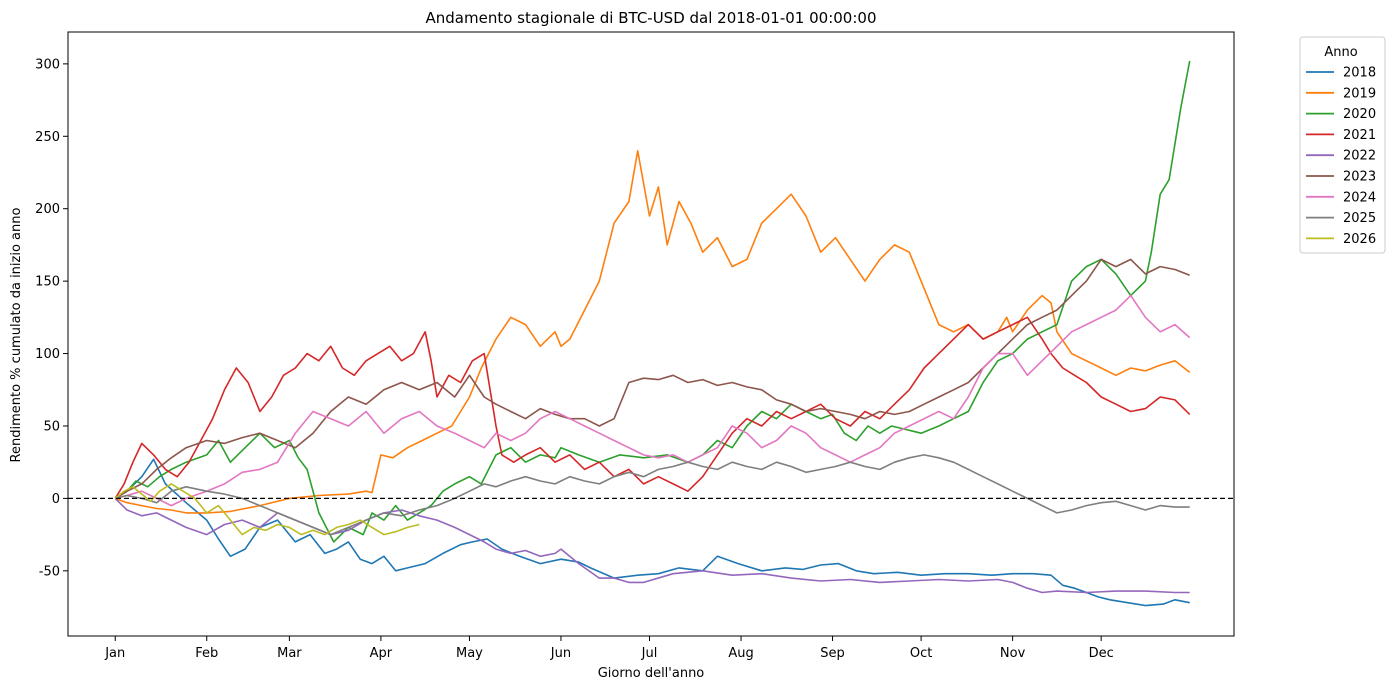 This screenshot has height=690, width=1394. I want to click on x-tick-label: Oct, so click(921, 653).